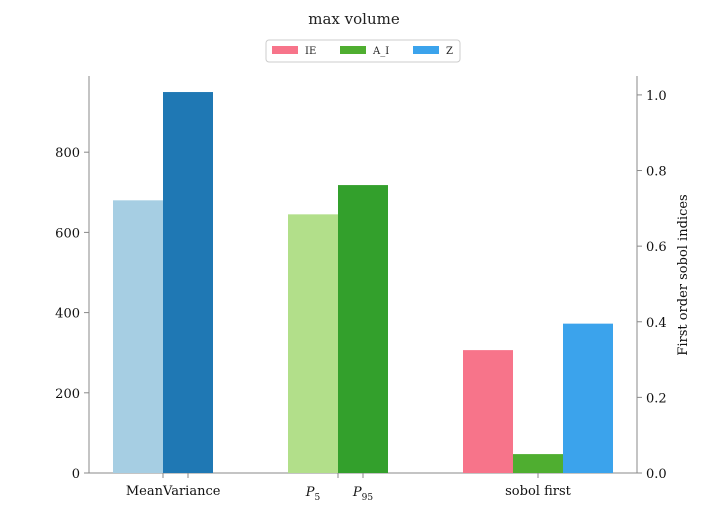 Image resolution: width=708 pixels, height=531 pixels. I want to click on right-tick-label: 0.2, so click(656, 398).